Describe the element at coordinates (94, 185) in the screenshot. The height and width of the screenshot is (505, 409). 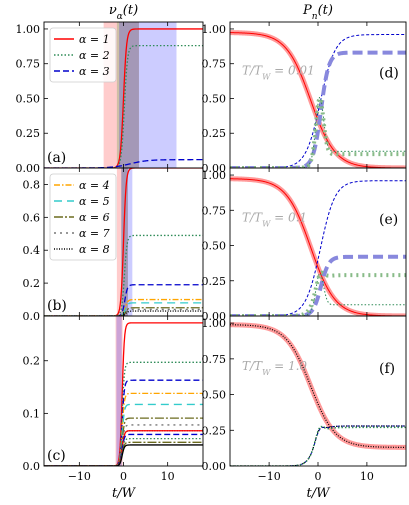
I see `legend-entry: α = 4` at that location.